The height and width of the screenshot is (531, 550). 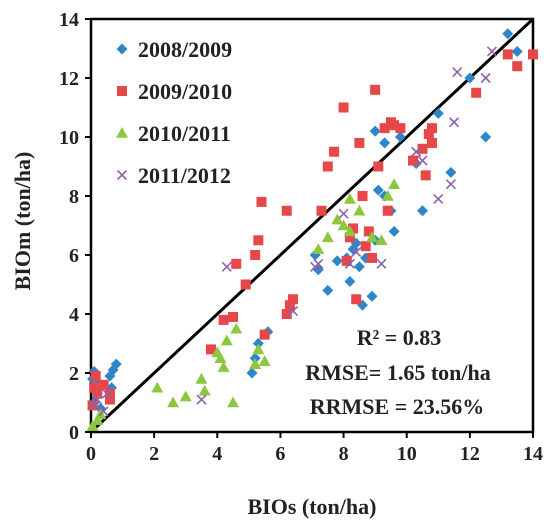 What do you see at coordinates (22, 221) in the screenshot?
I see `y-axis-label: BIOm (ton/ha)` at bounding box center [22, 221].